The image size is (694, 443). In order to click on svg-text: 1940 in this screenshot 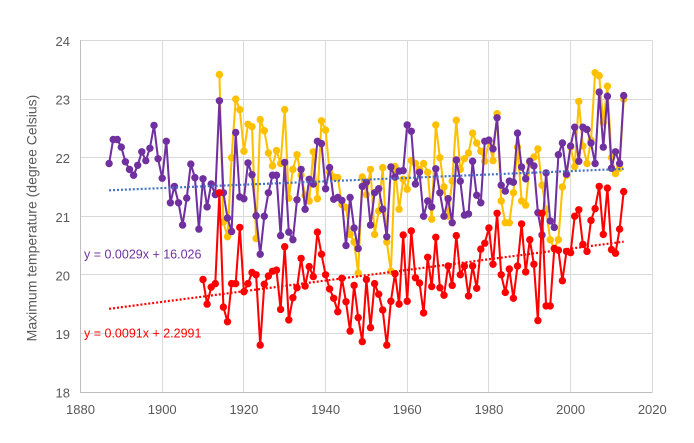, I will do `click(325, 409)`.